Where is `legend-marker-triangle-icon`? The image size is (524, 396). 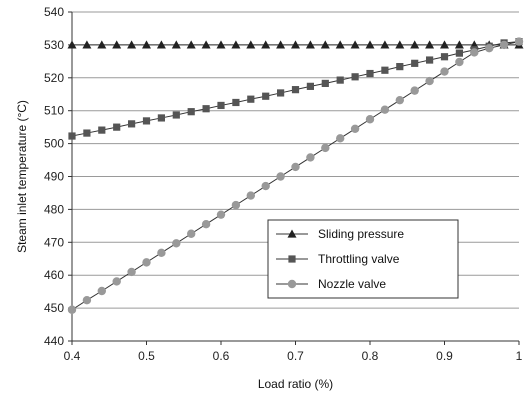 legend-marker-triangle-icon is located at coordinates (292, 233).